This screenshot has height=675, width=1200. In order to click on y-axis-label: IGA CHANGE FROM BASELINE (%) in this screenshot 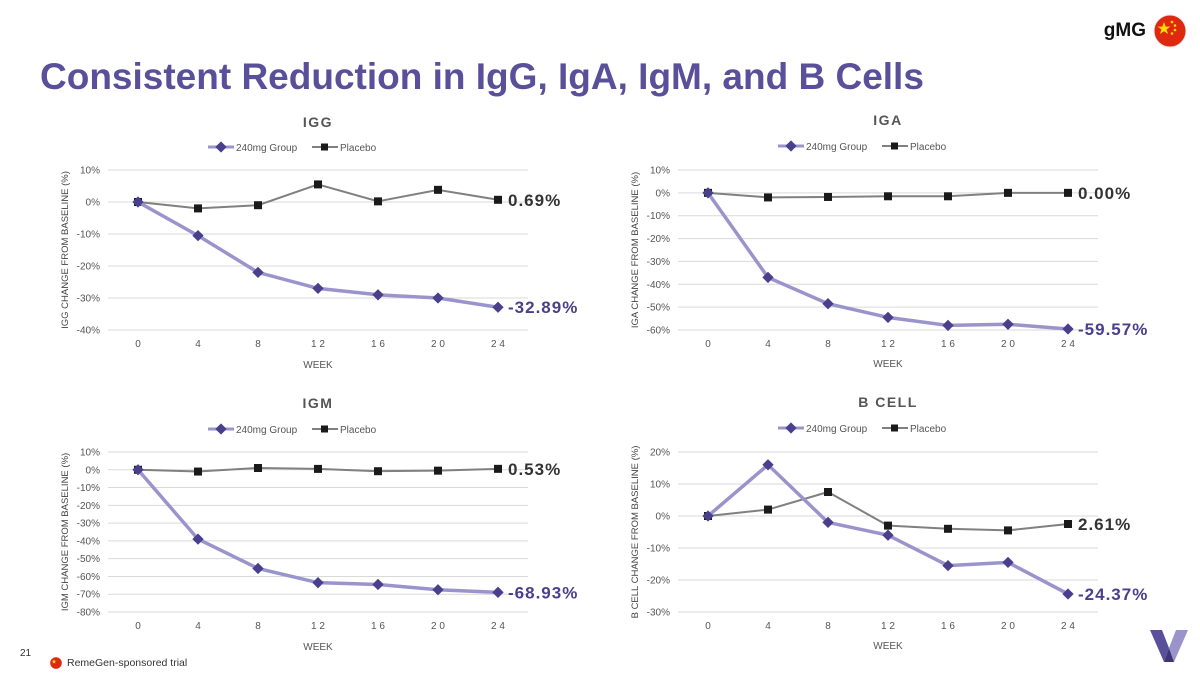, I will do `click(635, 250)`.